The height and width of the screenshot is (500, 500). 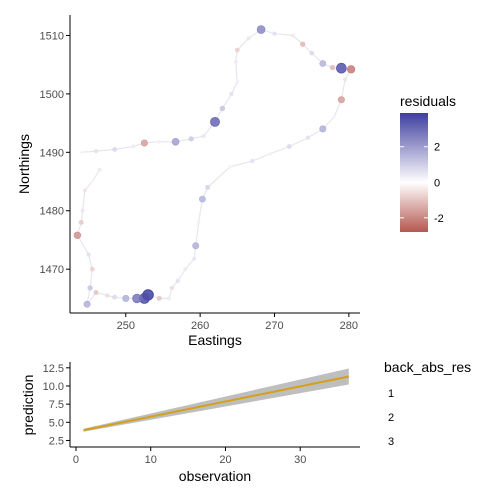 I want to click on back-abs-res-legend-label: 1, so click(x=391, y=394).